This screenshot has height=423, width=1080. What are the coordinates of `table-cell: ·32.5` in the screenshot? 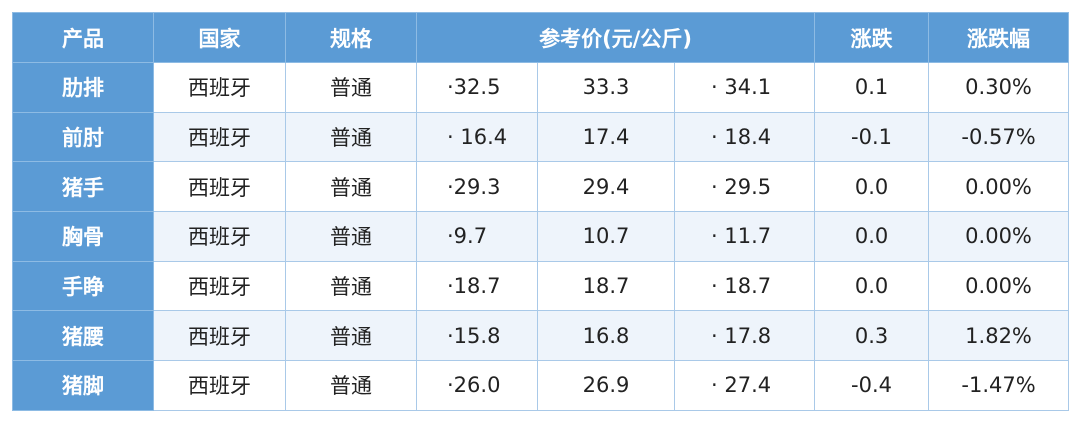 It's located at (477, 87).